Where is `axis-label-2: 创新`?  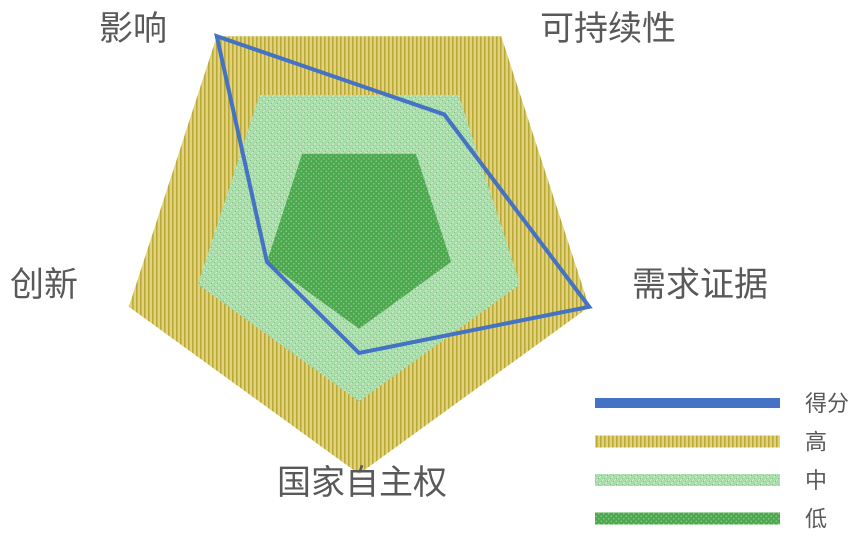
axis-label-2: 创新 is located at coordinates (44, 285).